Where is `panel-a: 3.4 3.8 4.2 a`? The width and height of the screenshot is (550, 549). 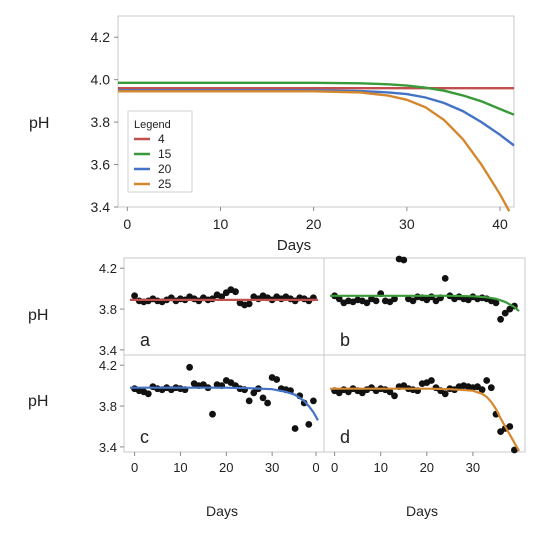
panel-a: 3.4 3.8 4.2 a is located at coordinates (208, 309).